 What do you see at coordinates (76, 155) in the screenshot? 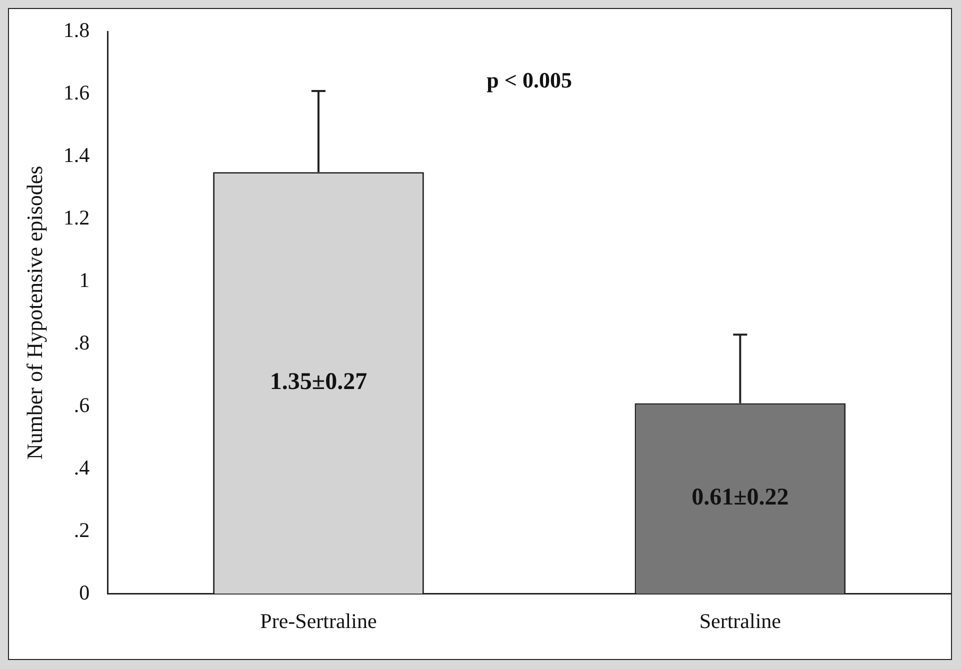
I see `y-tick-label: 1.4` at bounding box center [76, 155].